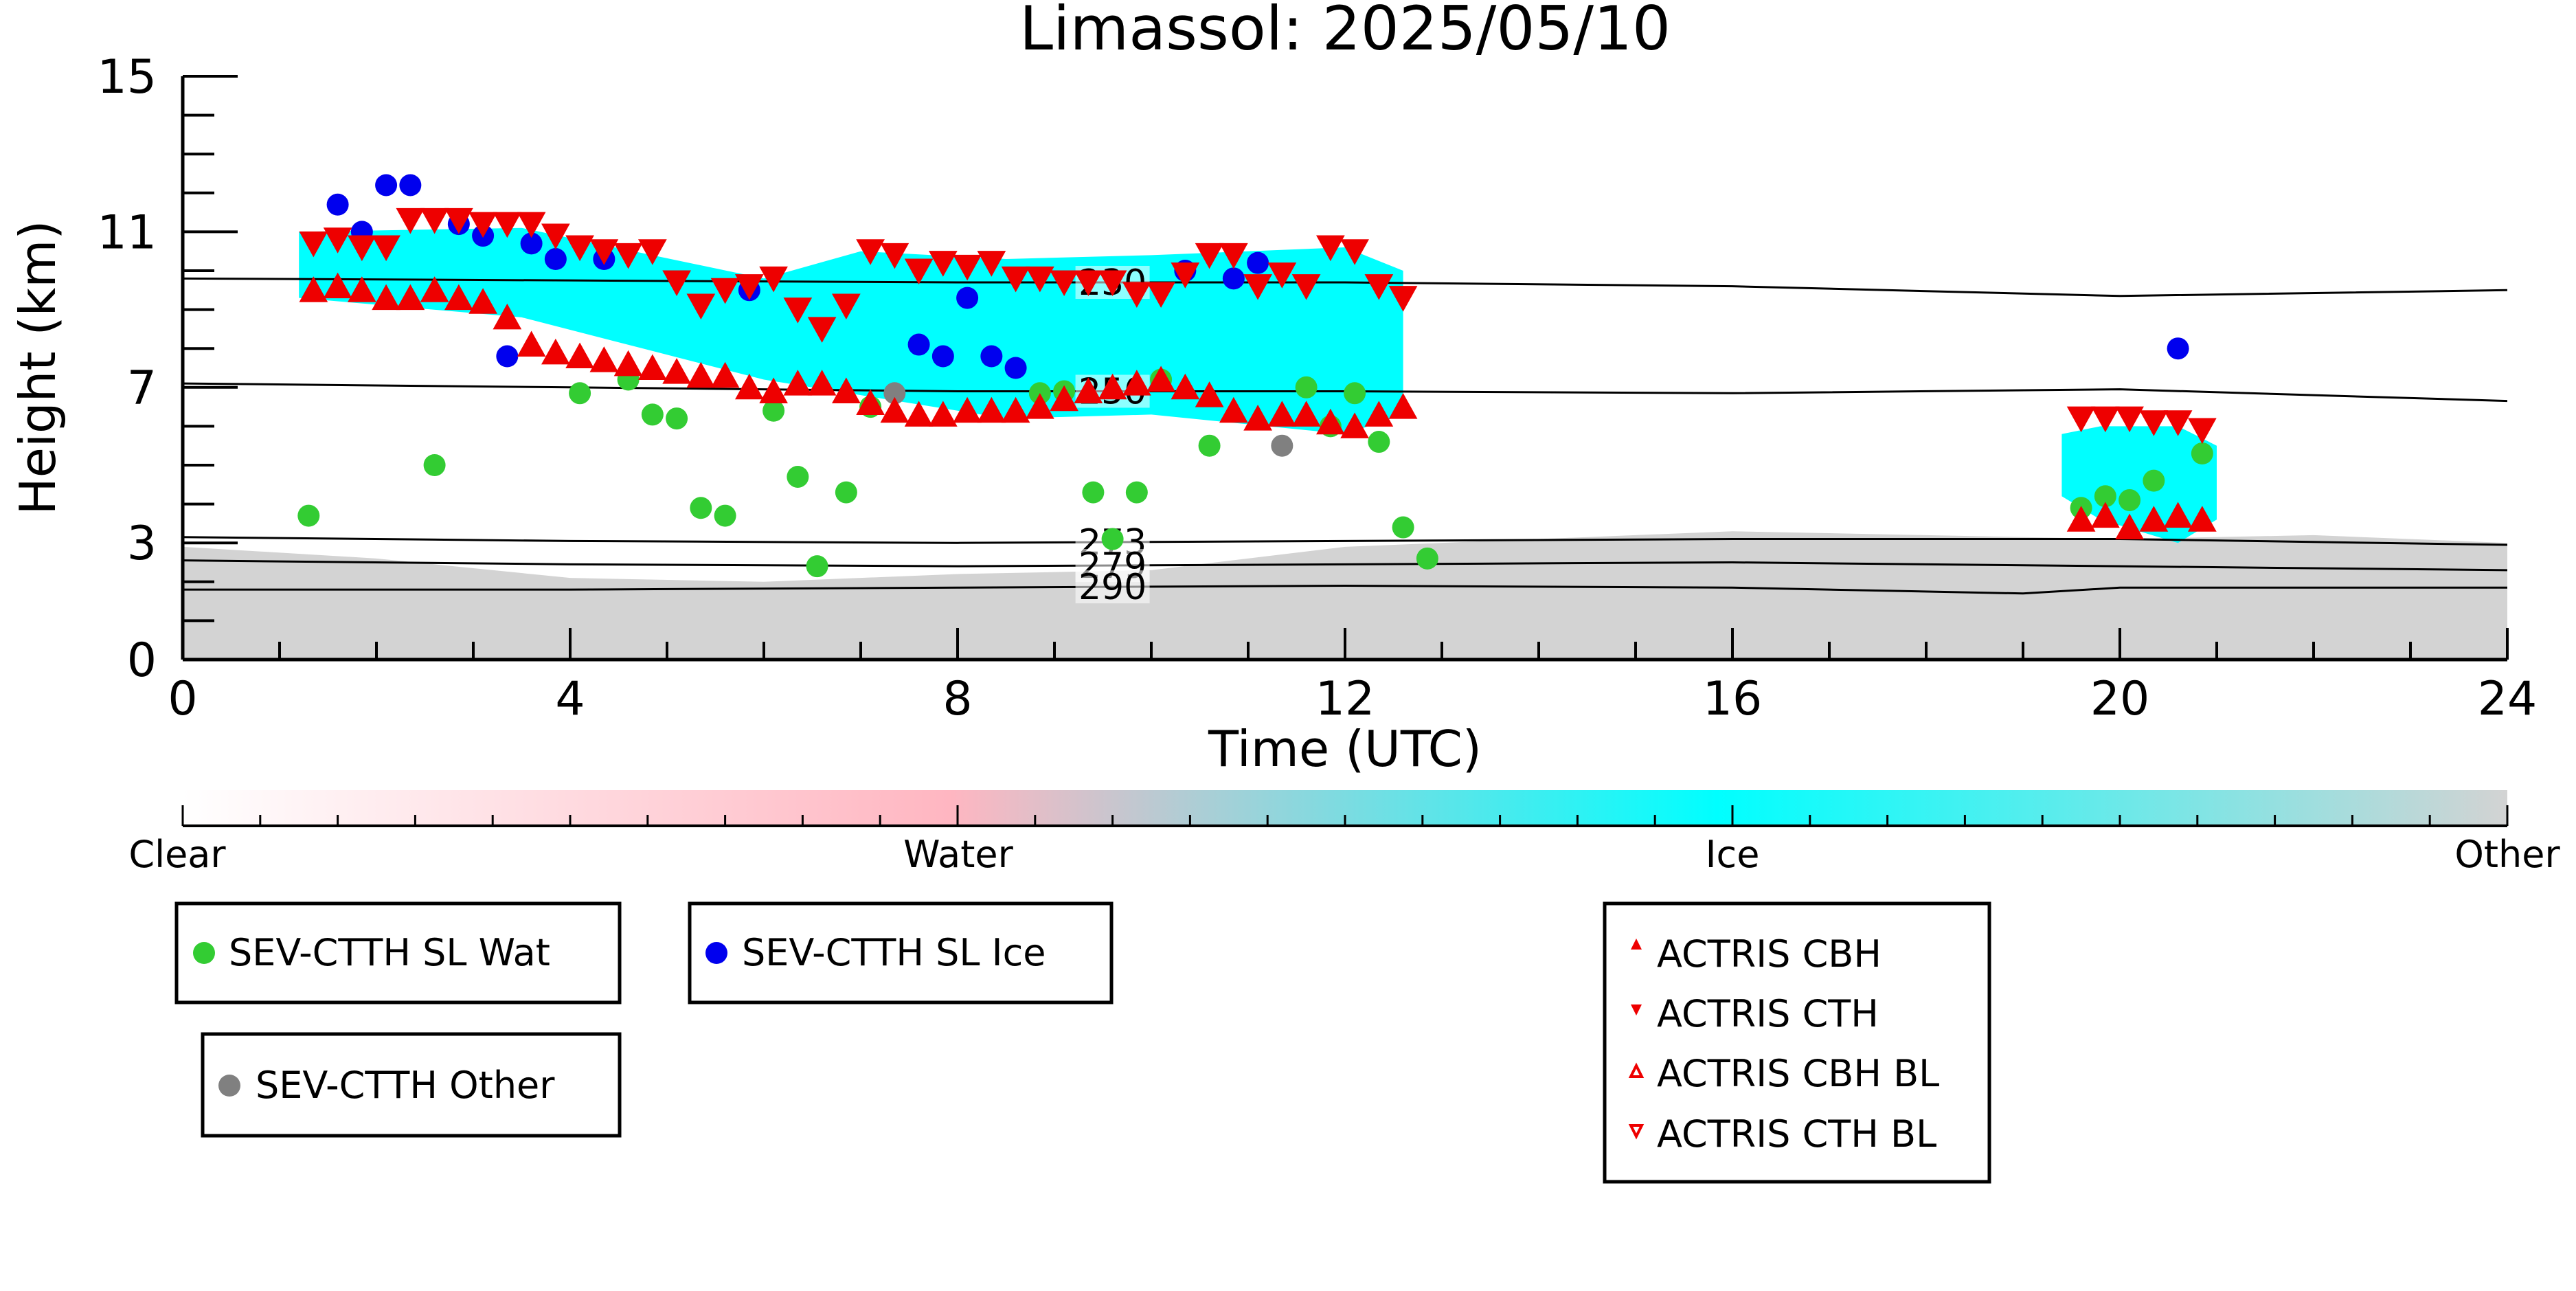 The image size is (2576, 1291). Describe the element at coordinates (182, 699) in the screenshot. I see `x-tick-label: 0` at that location.